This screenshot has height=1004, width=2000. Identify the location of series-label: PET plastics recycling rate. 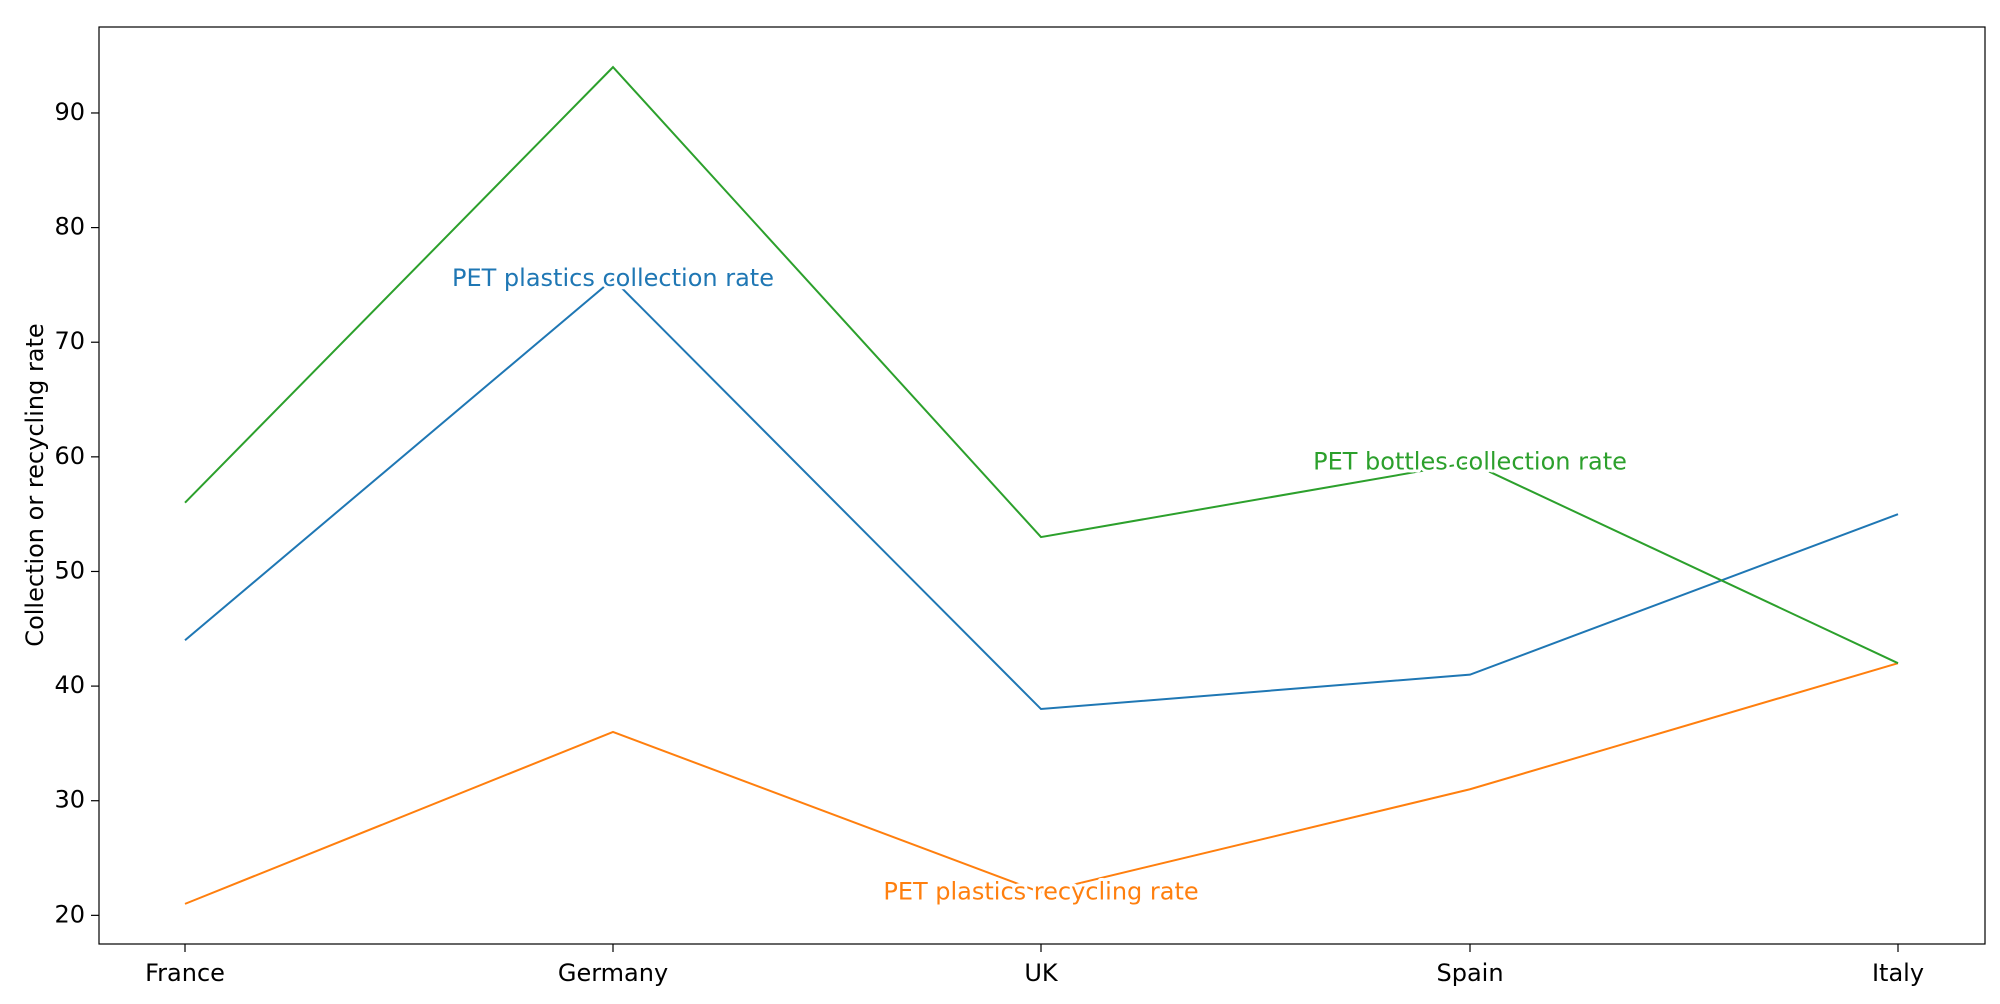
(1040, 891).